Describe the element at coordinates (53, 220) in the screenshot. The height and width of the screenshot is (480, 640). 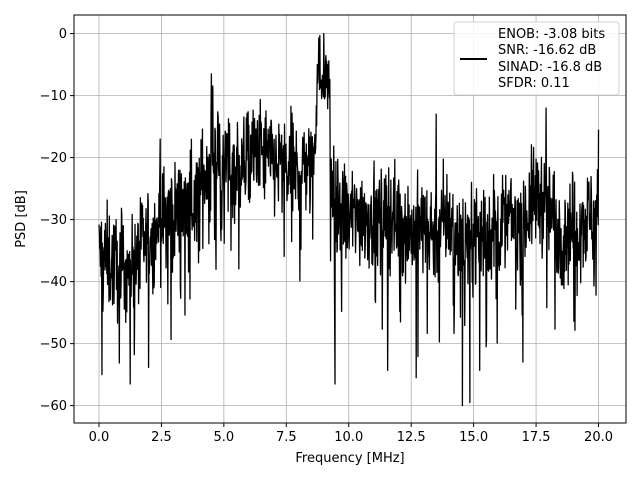
I see `y-tick-label: −30` at that location.